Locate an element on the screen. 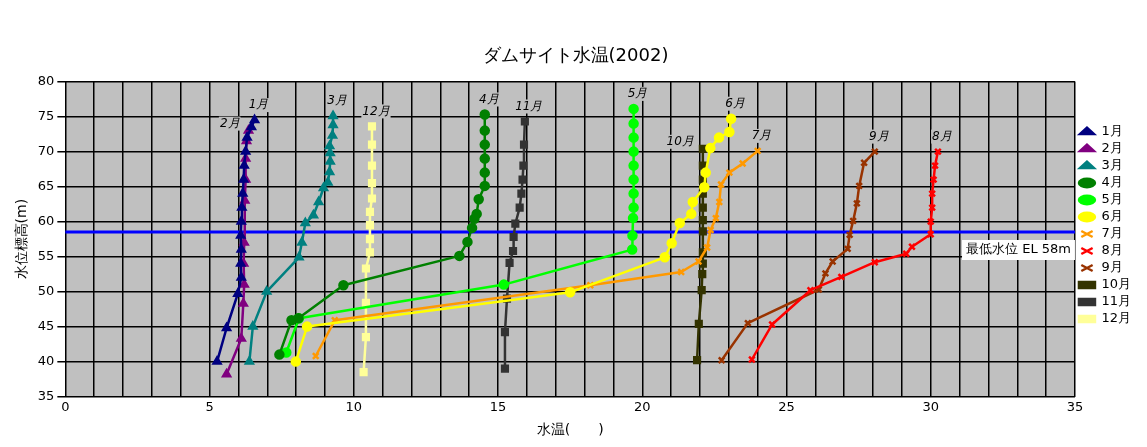 This screenshot has width=1147, height=447. y-tick-label: 50 is located at coordinates (46, 290).